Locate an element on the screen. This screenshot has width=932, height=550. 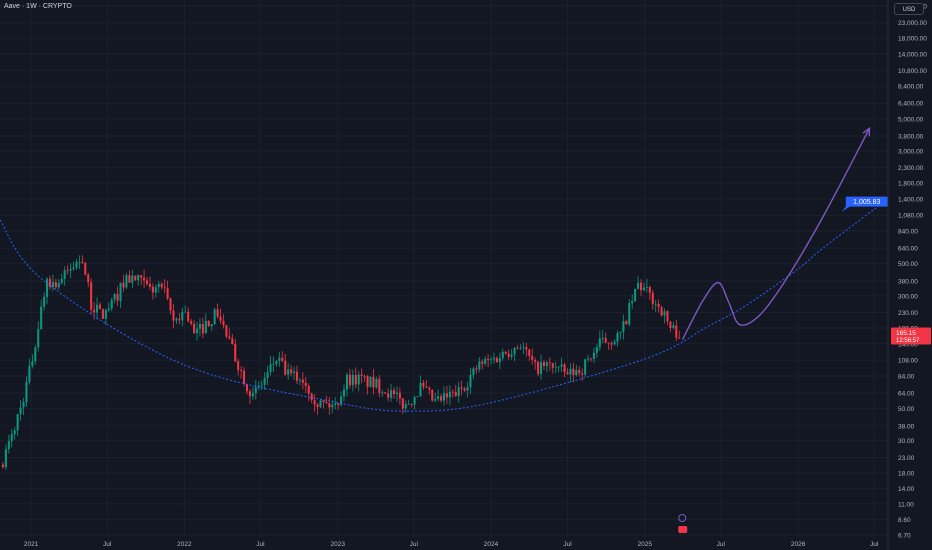
price-tick-label: 2,300.00 is located at coordinates (911, 168).